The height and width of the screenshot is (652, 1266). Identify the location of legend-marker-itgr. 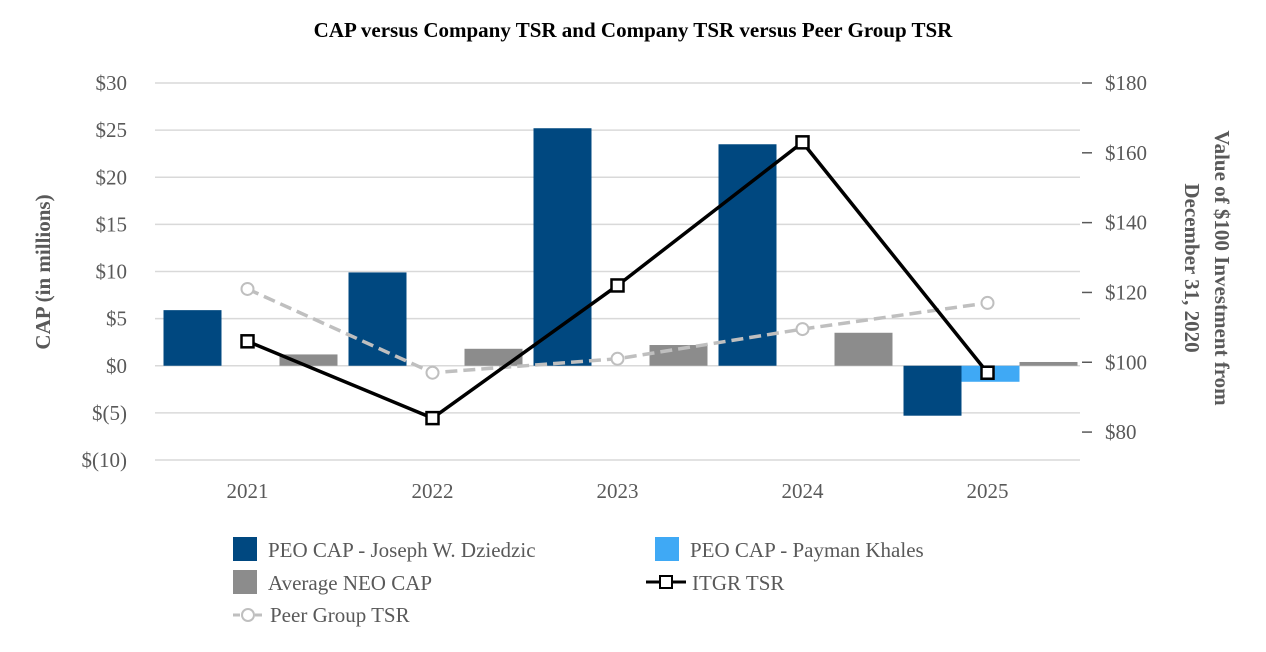
(666, 582).